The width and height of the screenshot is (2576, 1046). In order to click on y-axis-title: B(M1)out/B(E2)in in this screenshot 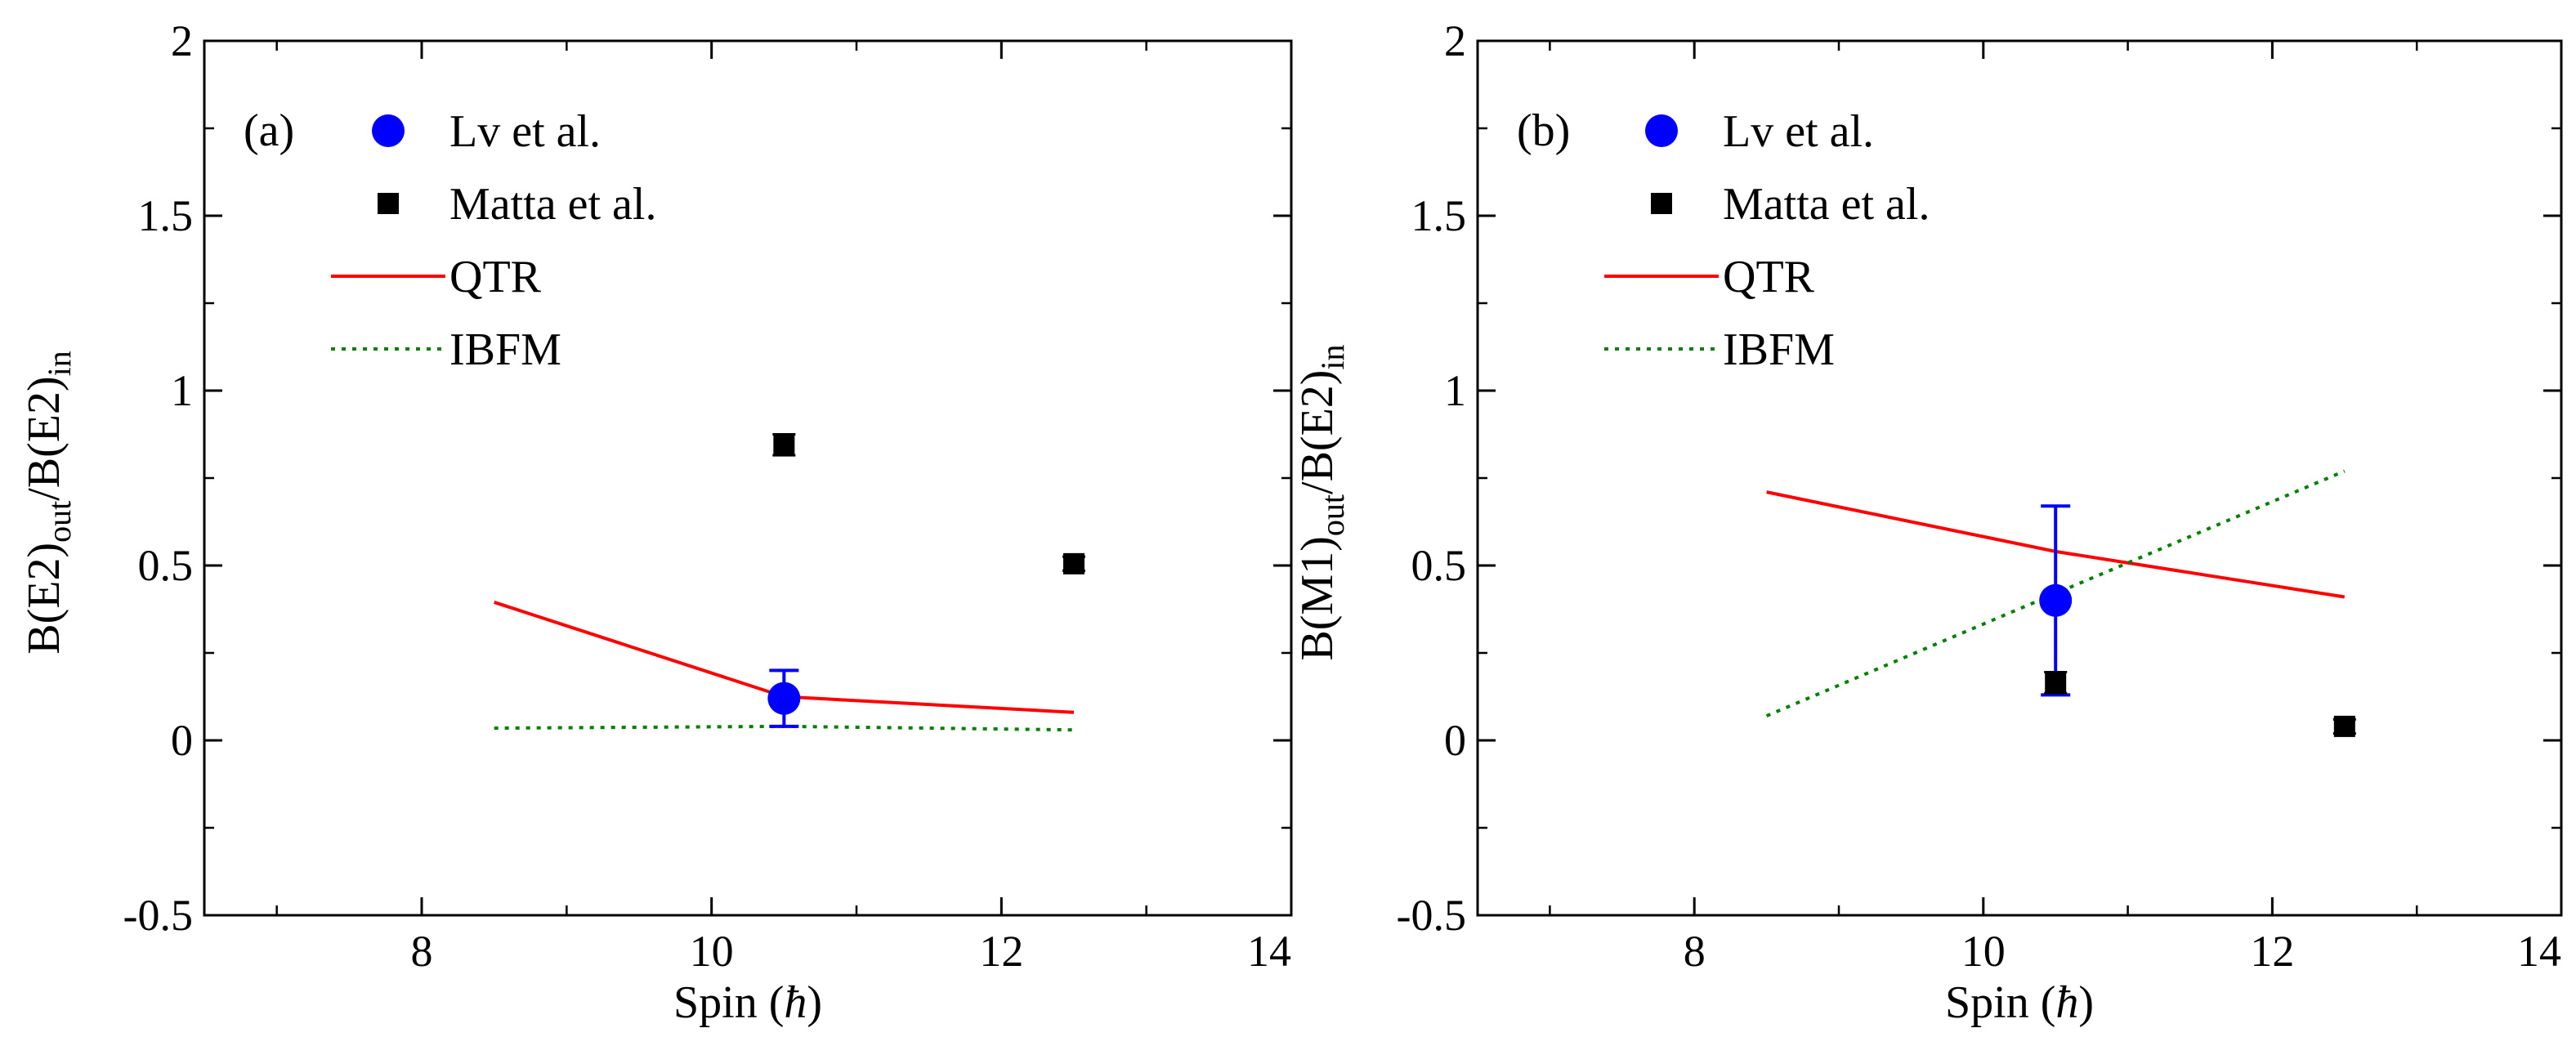, I will do `click(1321, 502)`.